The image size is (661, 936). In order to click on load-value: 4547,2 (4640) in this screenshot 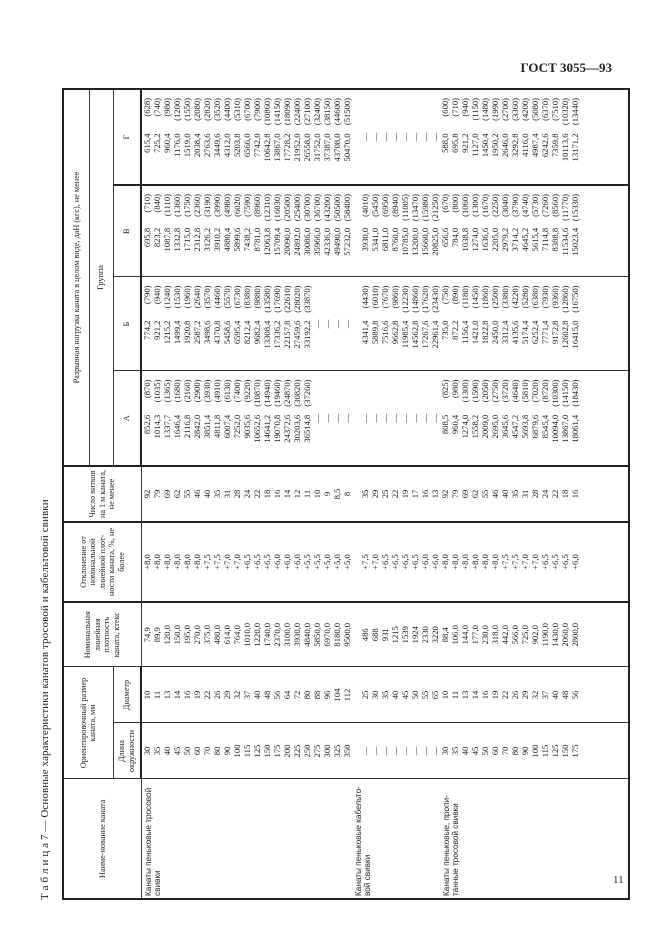, I will do `click(515, 418)`.